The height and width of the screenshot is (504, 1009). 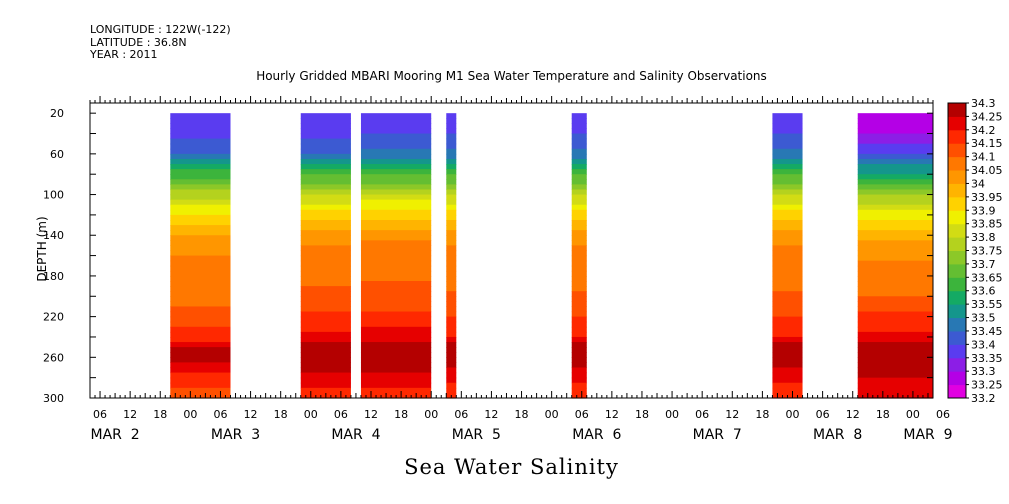 I want to click on colorbar-label: 34.1, so click(x=983, y=157).